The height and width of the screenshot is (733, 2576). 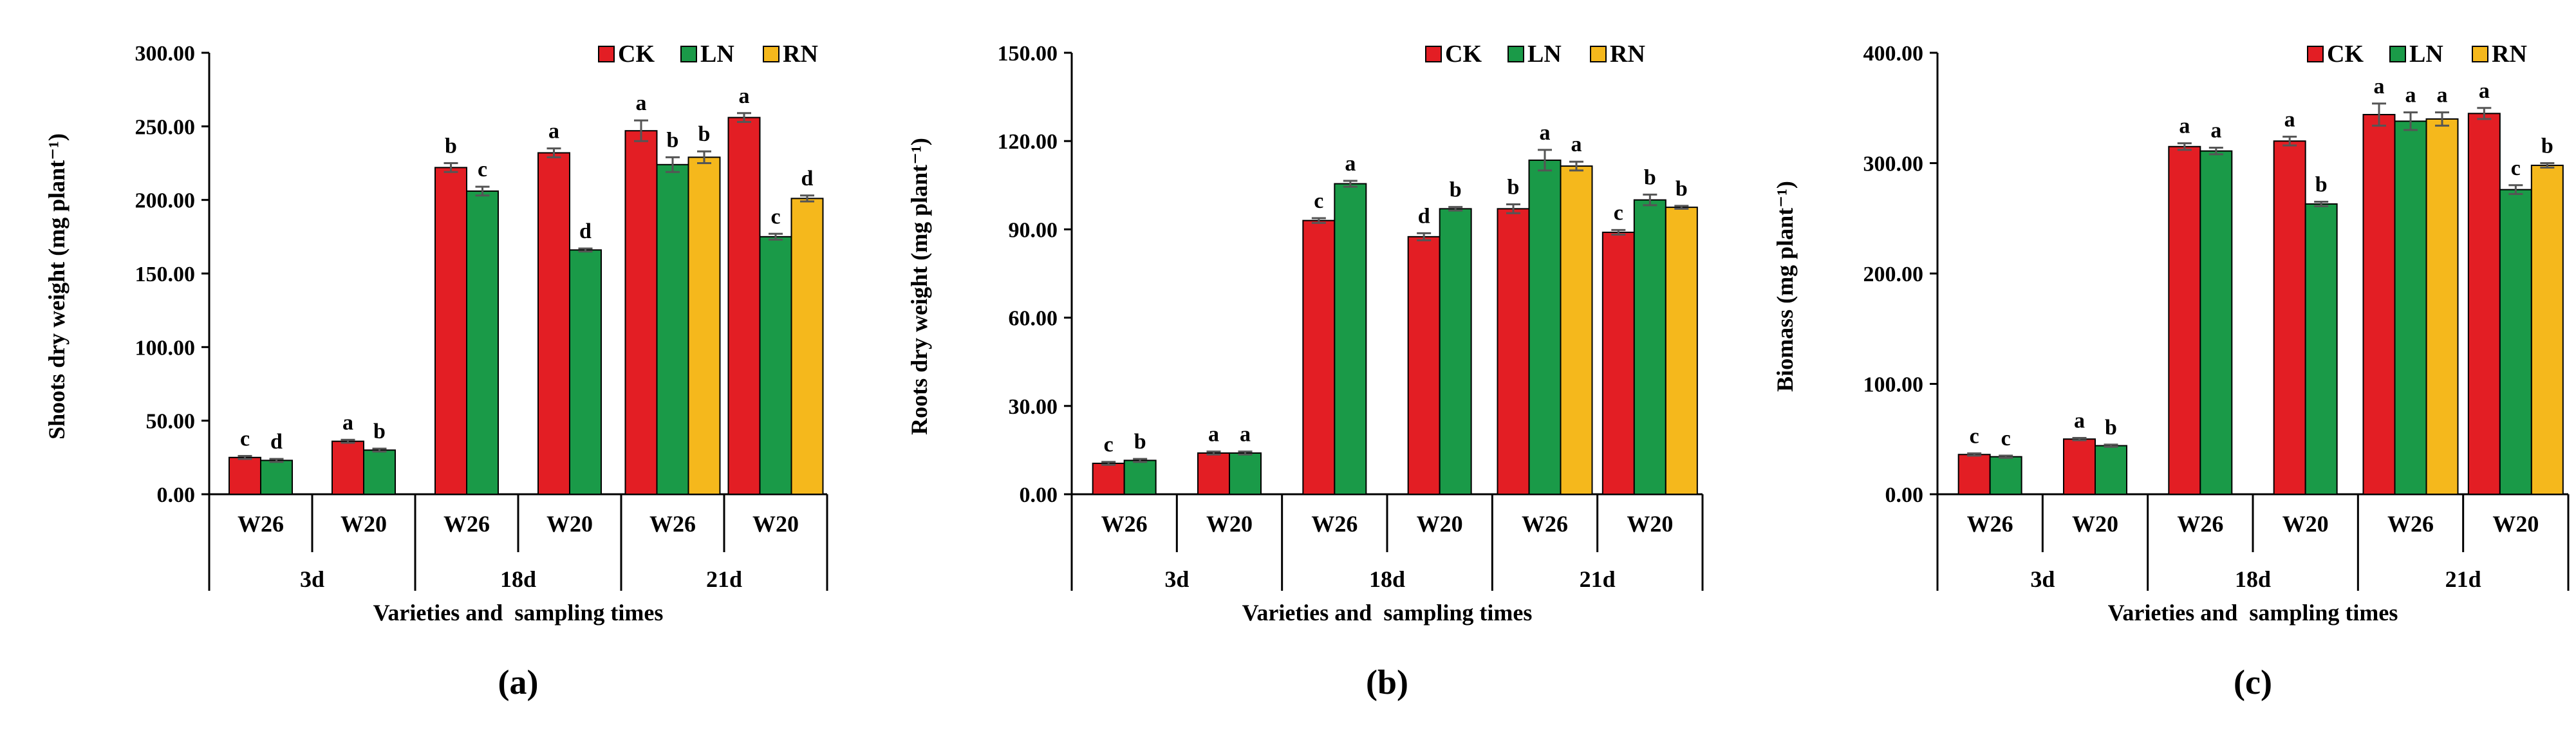 What do you see at coordinates (165, 274) in the screenshot?
I see `y-tick-label: 150.00` at bounding box center [165, 274].